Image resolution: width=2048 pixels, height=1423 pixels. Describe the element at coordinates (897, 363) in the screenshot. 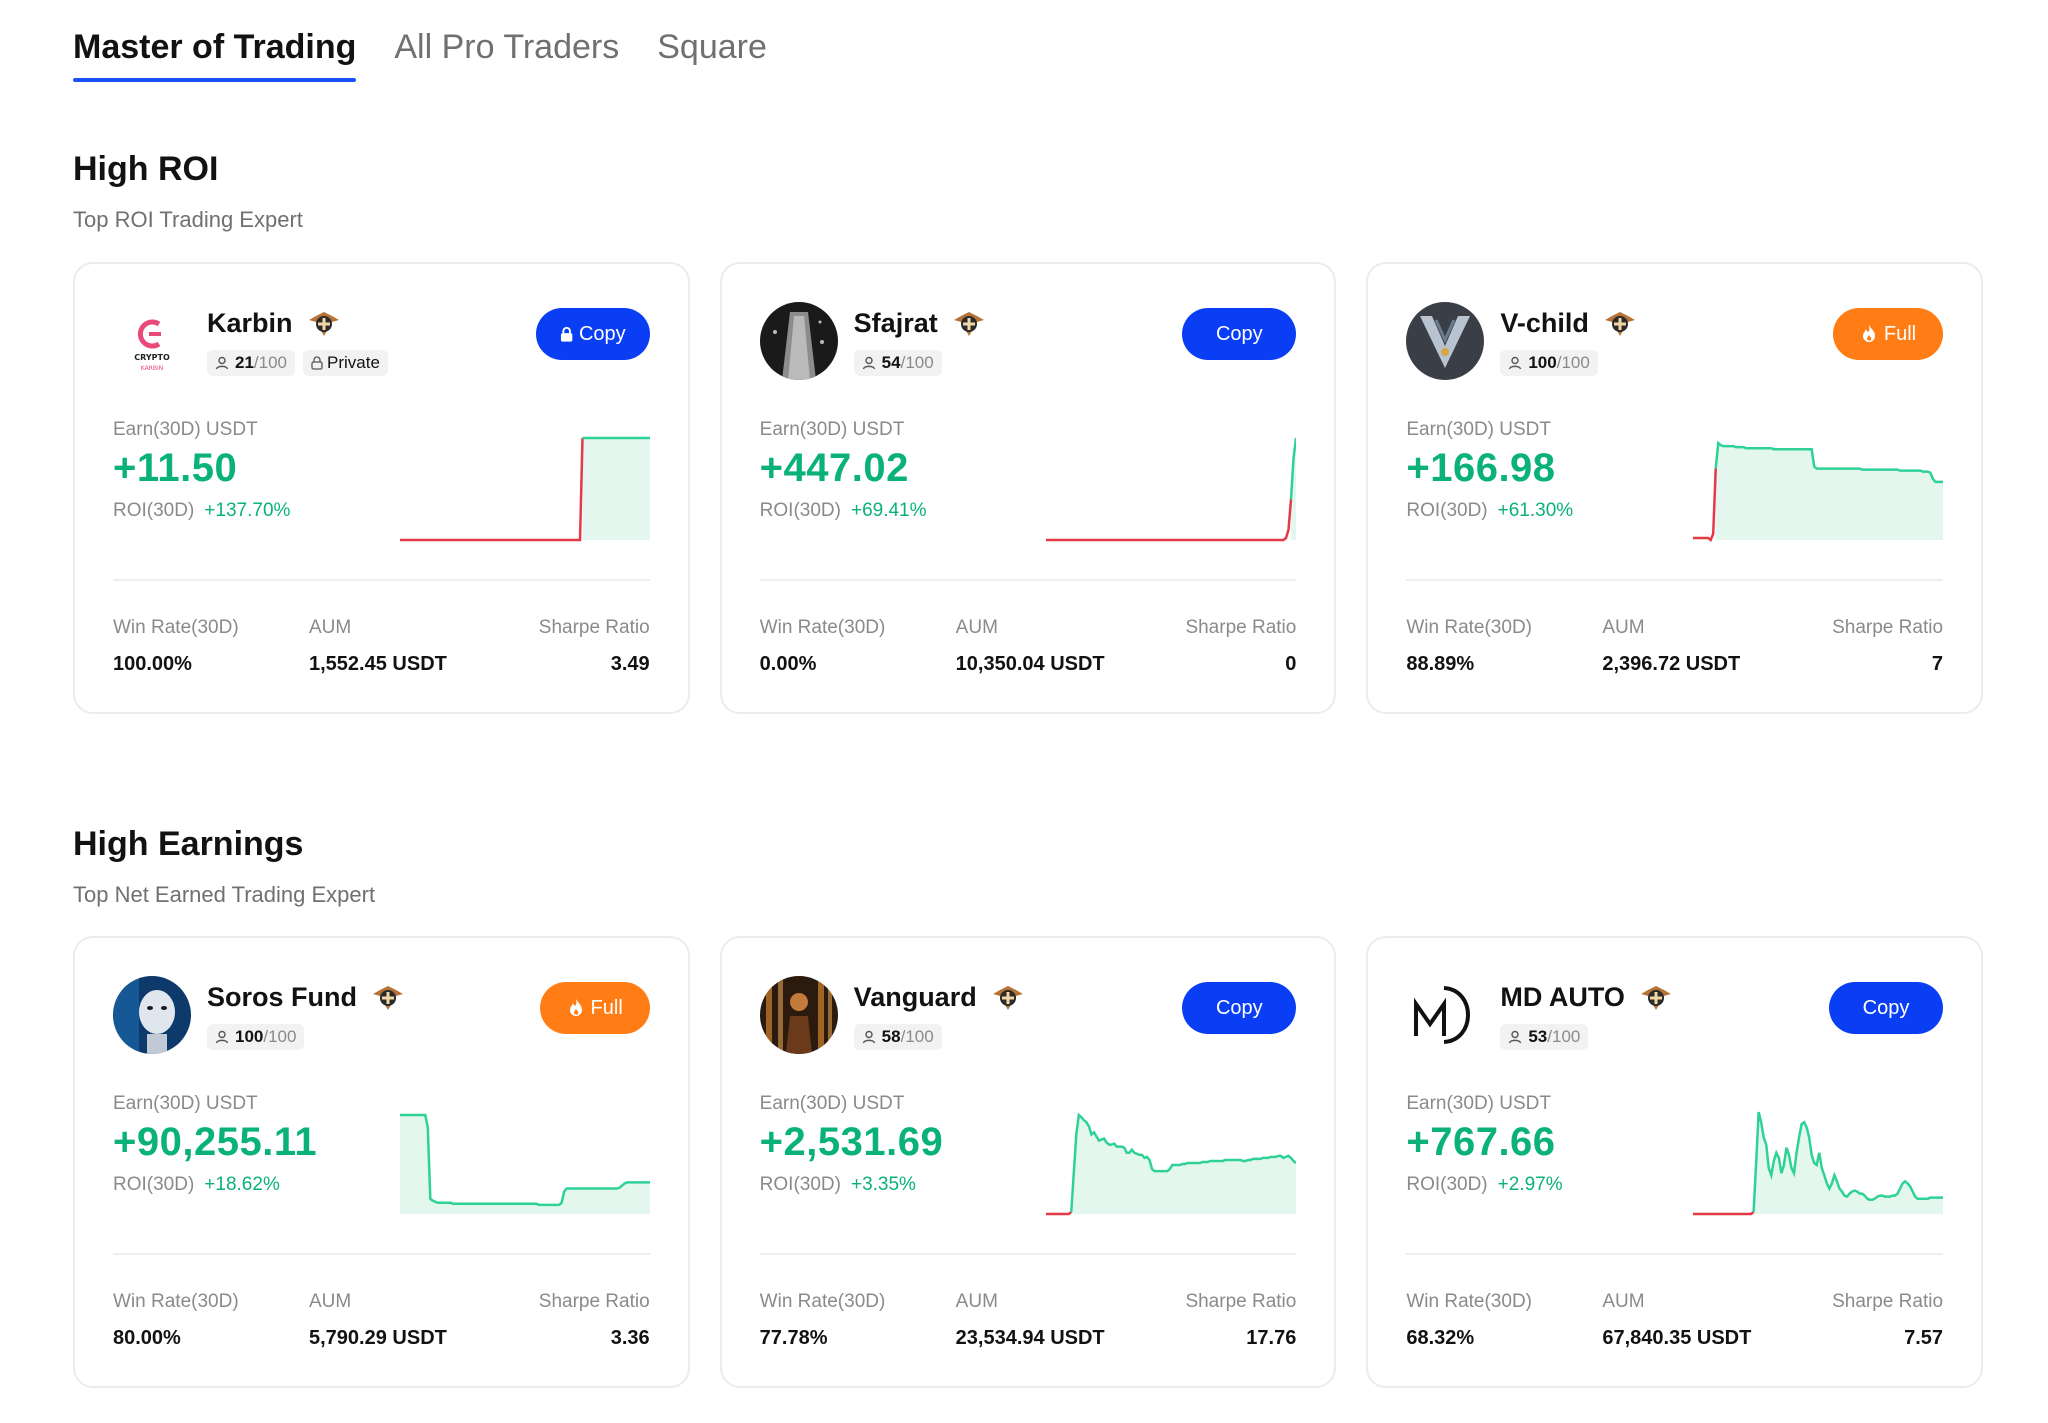

I see `followers-pill: 54/100` at that location.